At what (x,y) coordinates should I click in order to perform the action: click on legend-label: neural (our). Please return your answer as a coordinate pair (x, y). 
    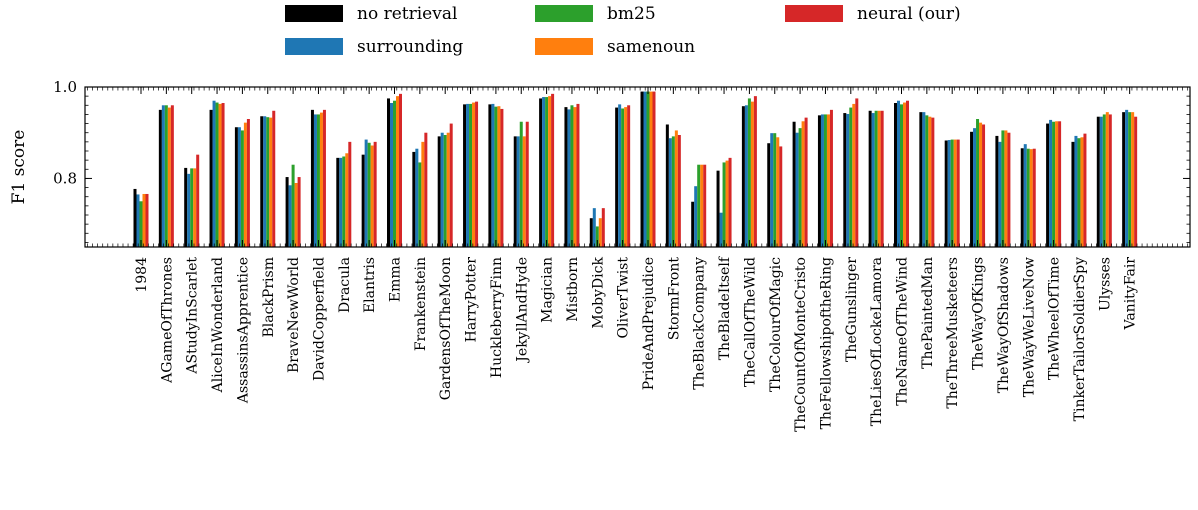
    Looking at the image, I should click on (909, 14).